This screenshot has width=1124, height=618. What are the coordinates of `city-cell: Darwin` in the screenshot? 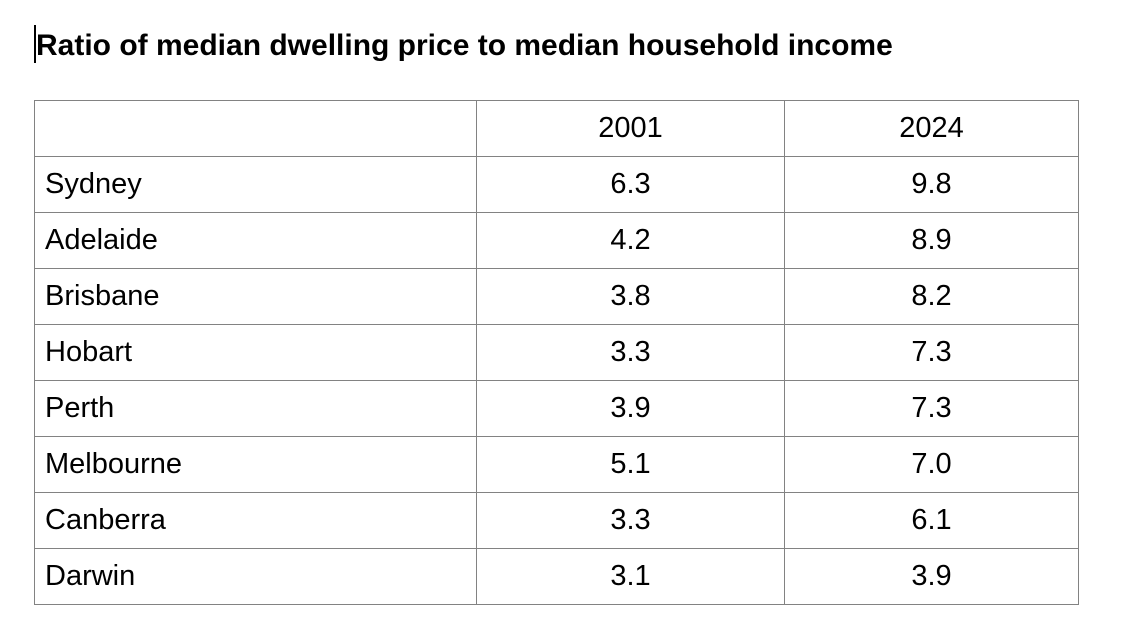 It's located at (255, 576).